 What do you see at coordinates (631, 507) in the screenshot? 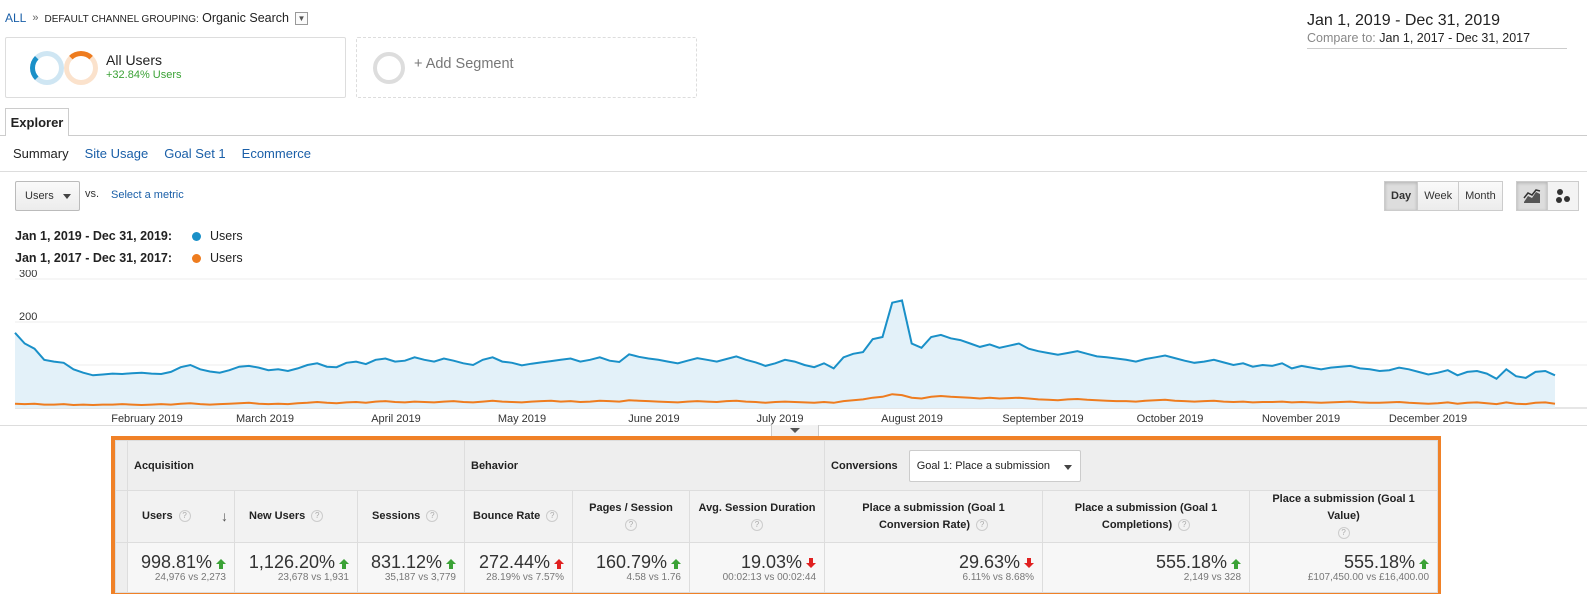
I see `column-header-label: Pages / Session` at bounding box center [631, 507].